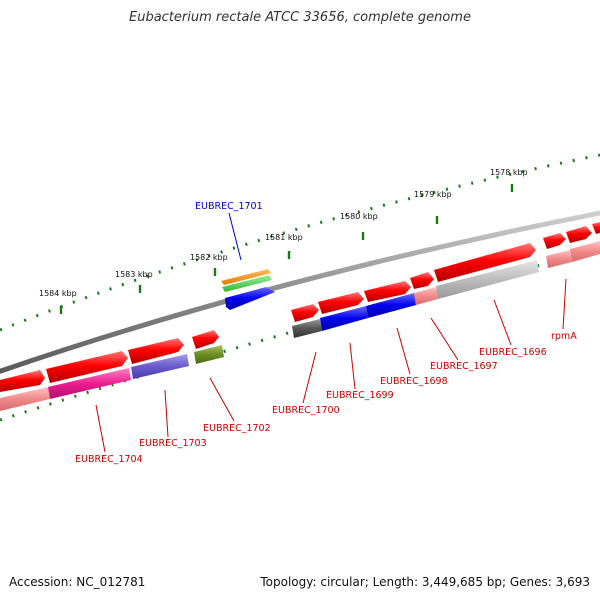 This screenshot has width=600, height=600. I want to click on gene-label-rpma: rpmA, so click(564, 336).